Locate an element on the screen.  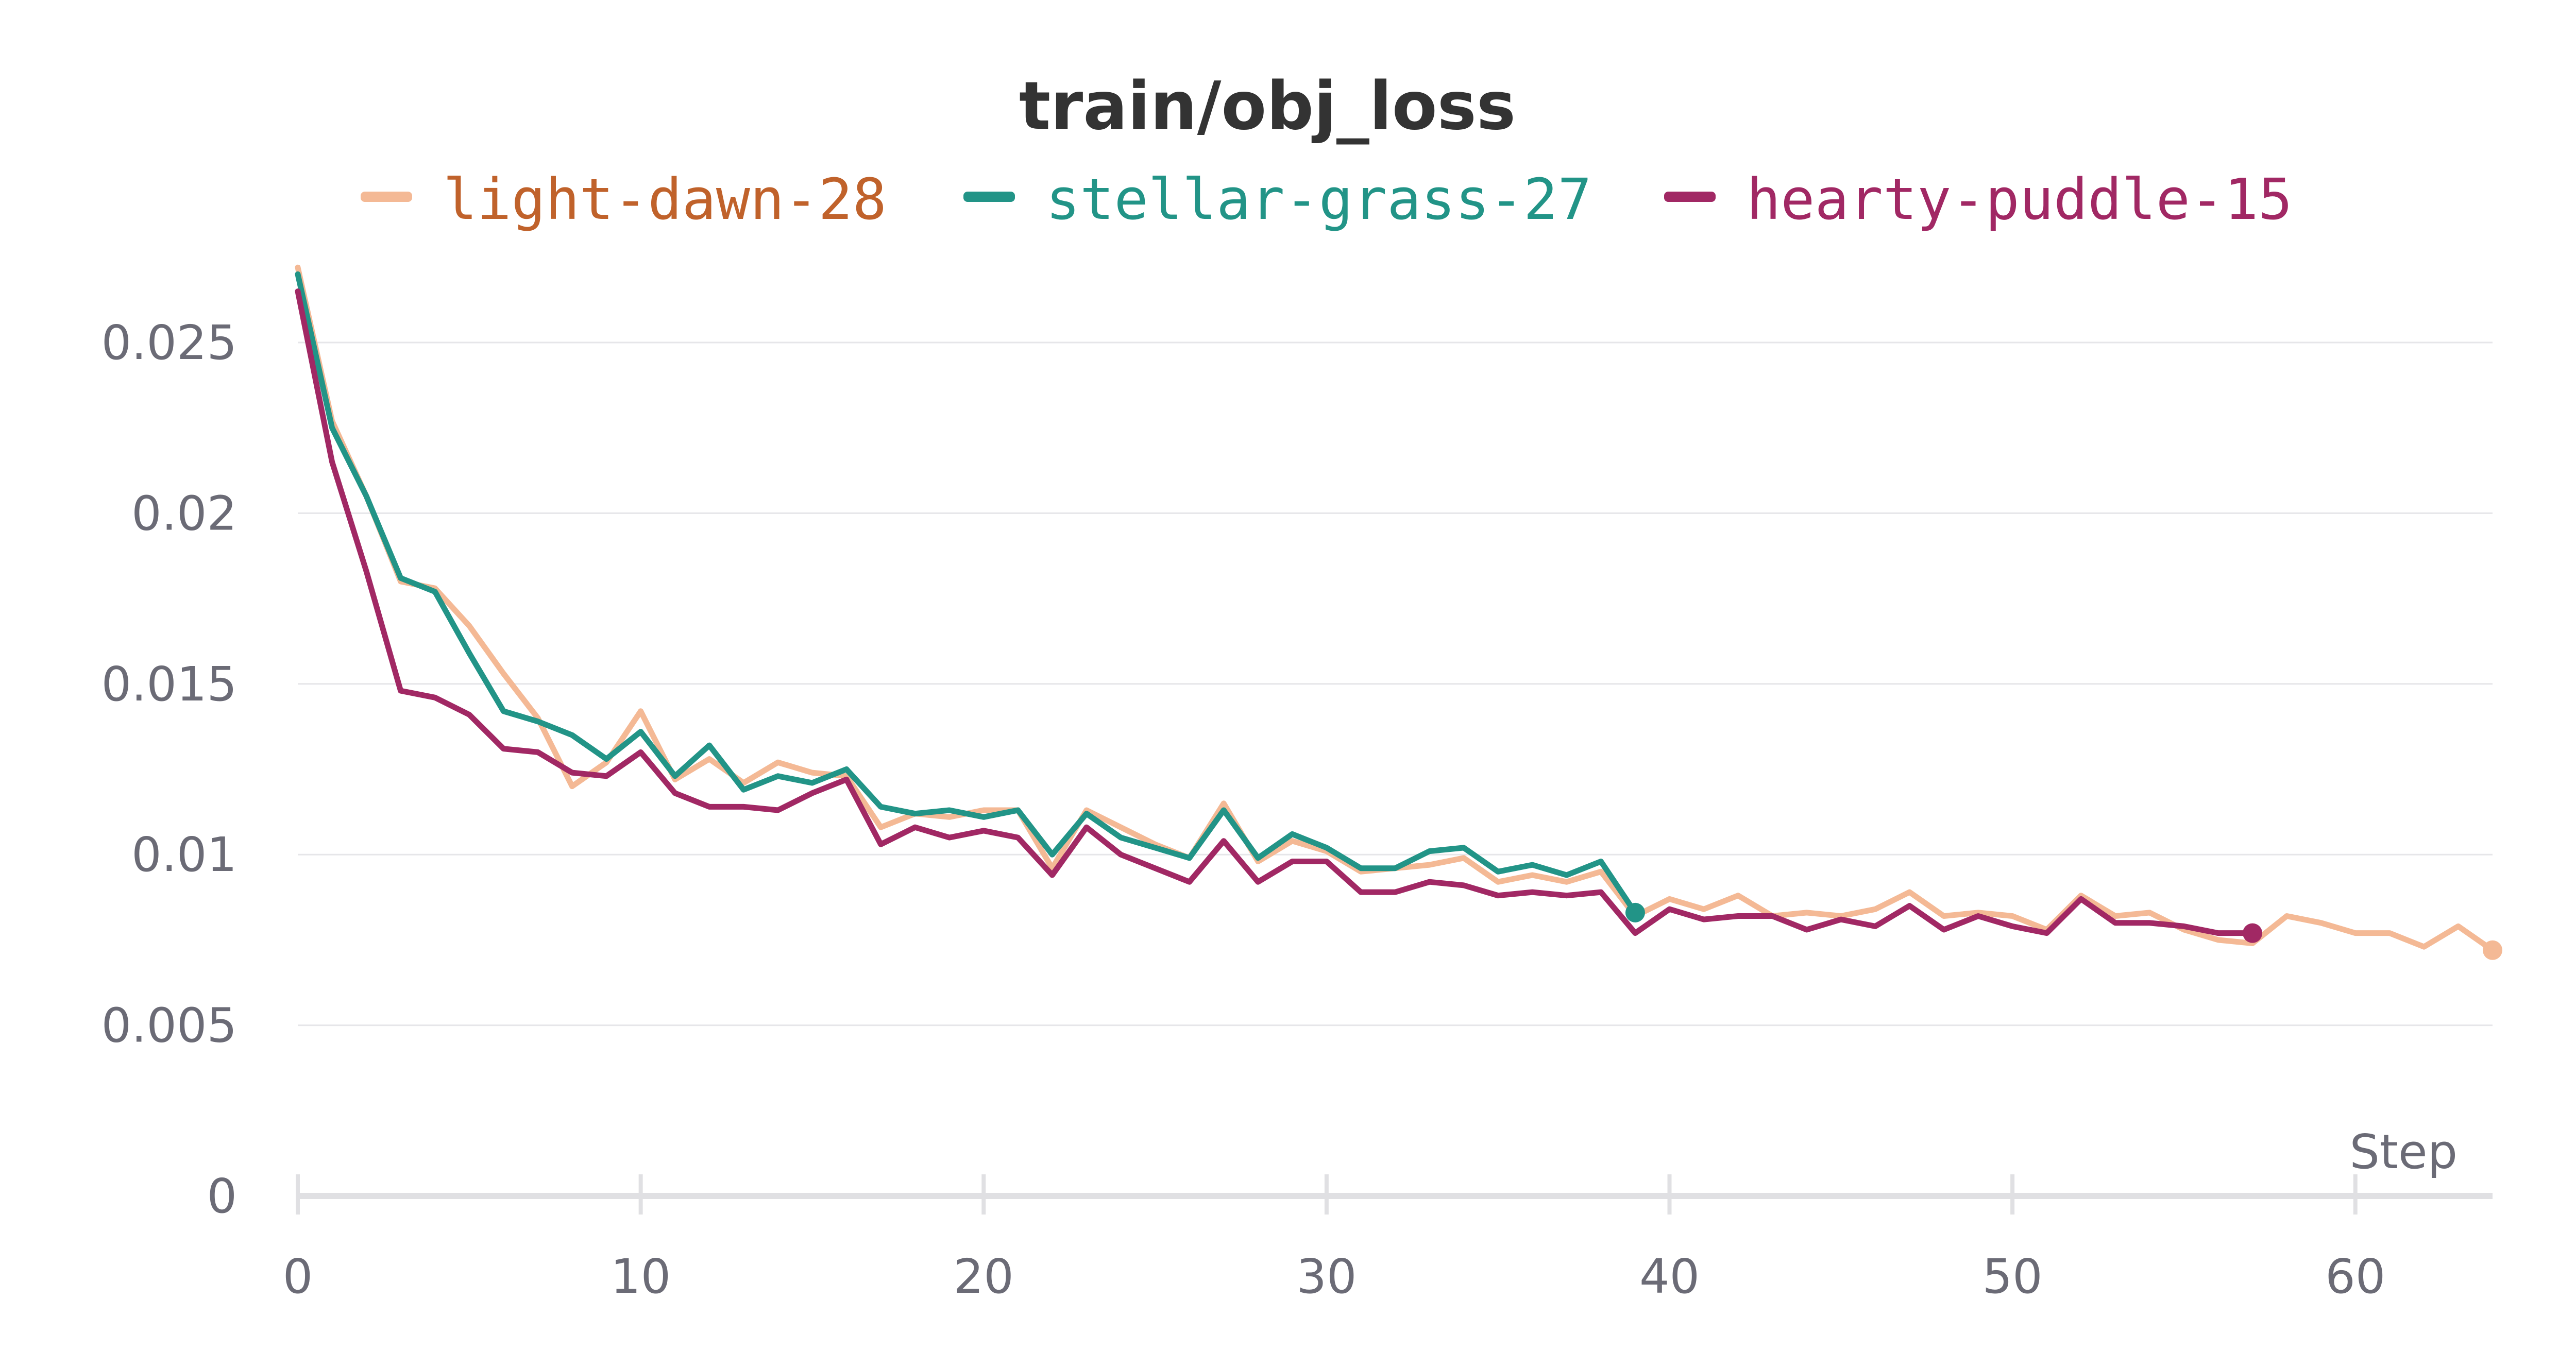
x-tick-label: 30 is located at coordinates (1326, 1276).